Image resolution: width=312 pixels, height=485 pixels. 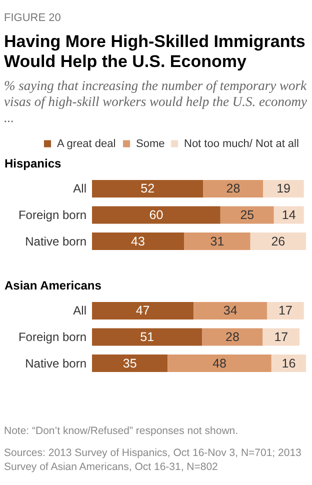 I want to click on legend-label: A great deal, so click(x=86, y=144).